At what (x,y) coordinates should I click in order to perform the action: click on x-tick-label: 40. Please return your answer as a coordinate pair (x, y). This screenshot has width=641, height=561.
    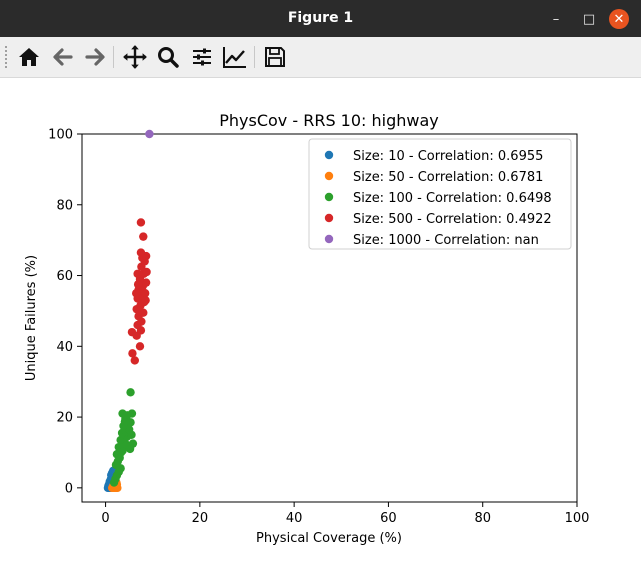
    Looking at the image, I should click on (294, 518).